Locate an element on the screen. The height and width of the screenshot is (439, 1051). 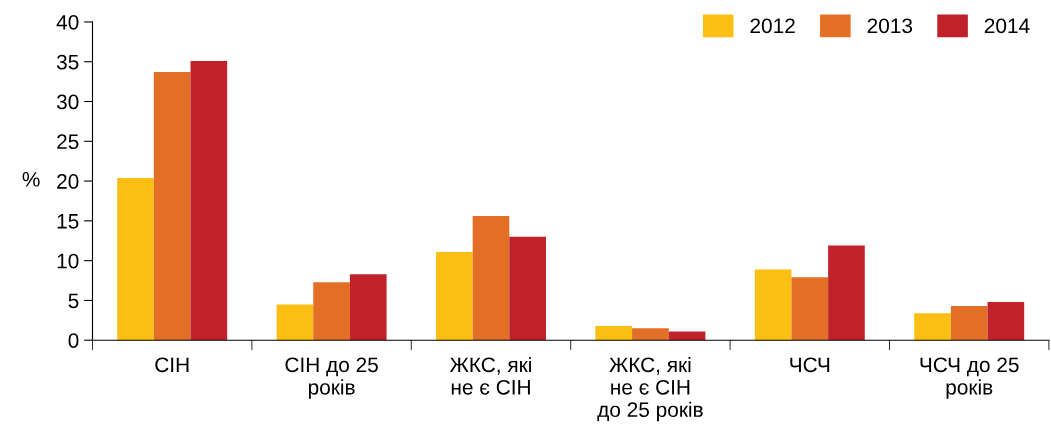
legend-label: 2013 is located at coordinates (890, 26).